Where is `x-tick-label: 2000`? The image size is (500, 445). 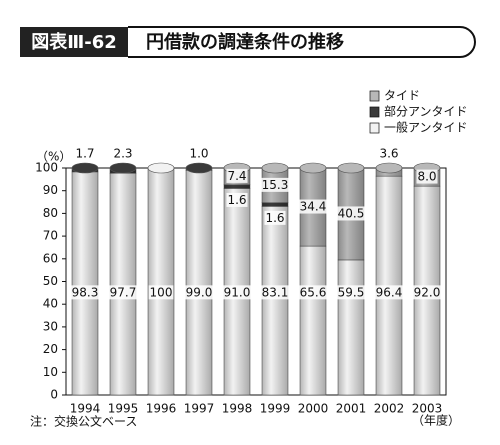 x-tick-label: 2000 is located at coordinates (313, 409).